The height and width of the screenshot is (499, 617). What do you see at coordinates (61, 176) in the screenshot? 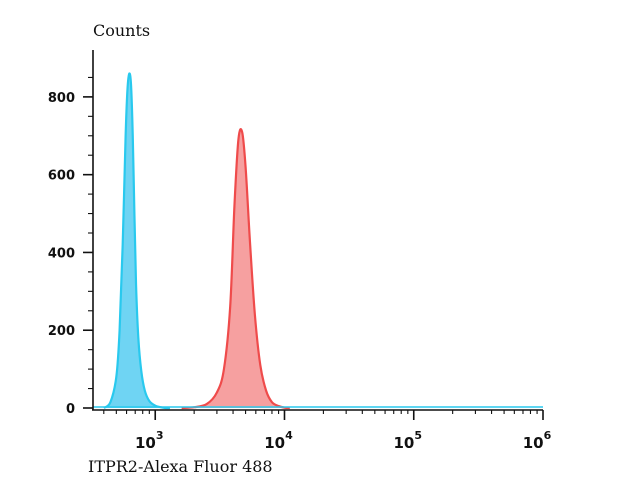
I see `y-tick-label: 600` at bounding box center [61, 176].